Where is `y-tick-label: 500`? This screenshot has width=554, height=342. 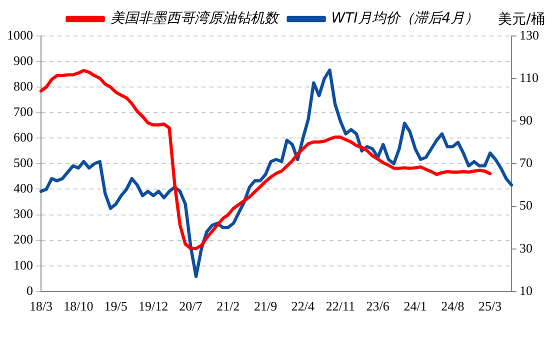
y-tick-label: 500 is located at coordinates (23, 162).